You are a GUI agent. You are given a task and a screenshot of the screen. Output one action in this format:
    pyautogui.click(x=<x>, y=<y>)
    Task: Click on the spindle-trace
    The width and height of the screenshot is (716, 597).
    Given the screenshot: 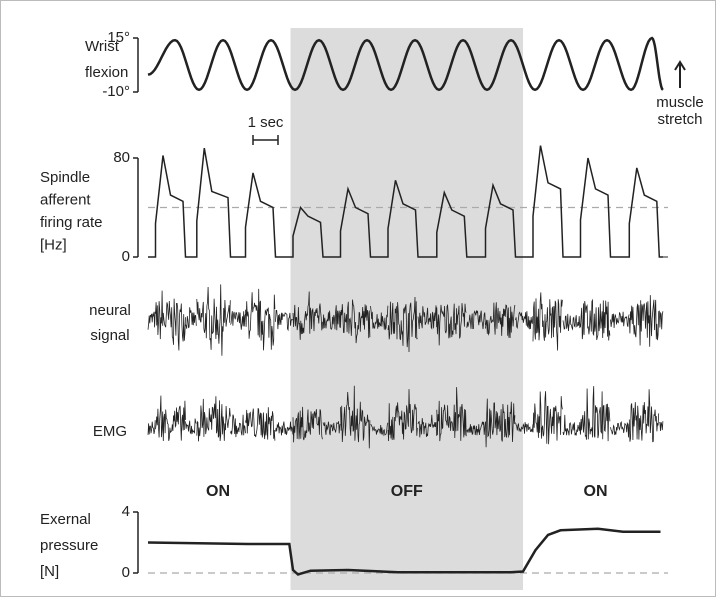 What is the action you would take?
    pyautogui.click(x=405, y=201)
    